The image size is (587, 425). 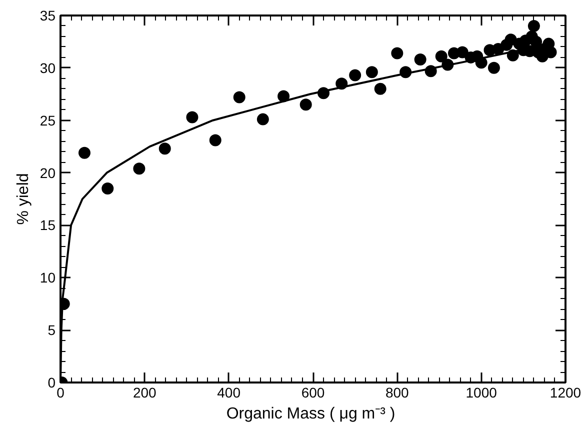 What do you see at coordinates (482, 392) in the screenshot?
I see `x-tick-label: 1000` at bounding box center [482, 392].